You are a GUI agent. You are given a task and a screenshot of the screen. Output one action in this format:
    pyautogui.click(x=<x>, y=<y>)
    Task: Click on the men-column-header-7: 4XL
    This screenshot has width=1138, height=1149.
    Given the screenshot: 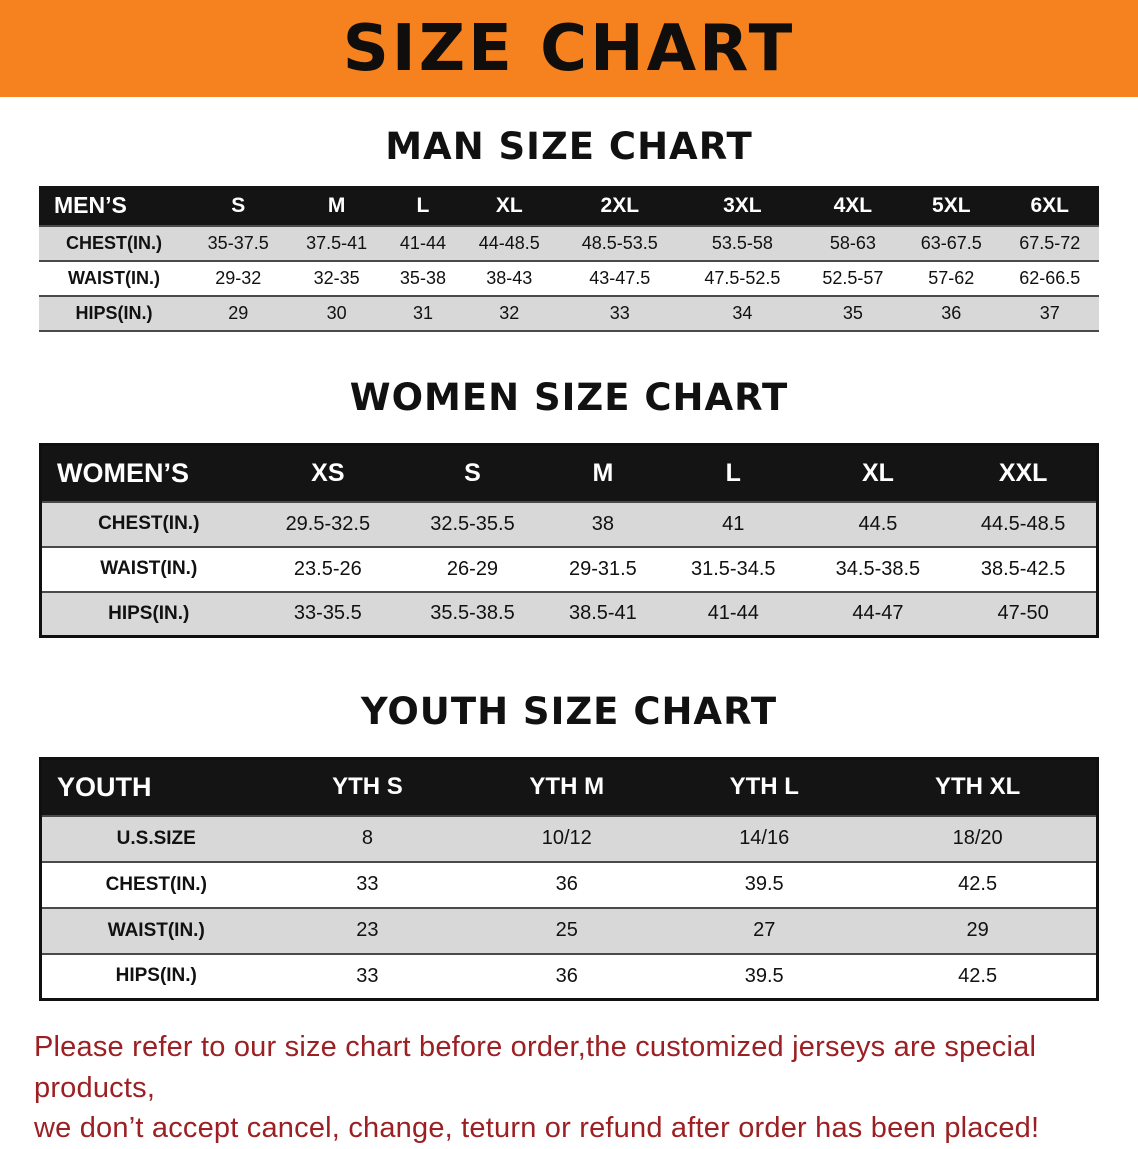 What is the action you would take?
    pyautogui.click(x=853, y=205)
    